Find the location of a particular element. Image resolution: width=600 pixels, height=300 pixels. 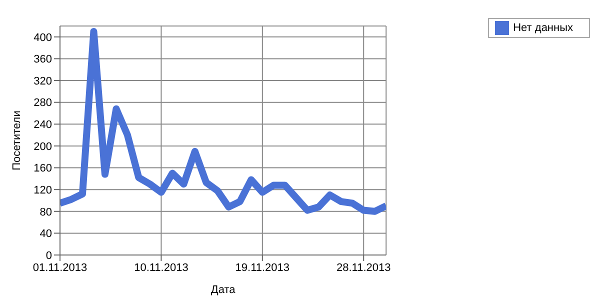

x-tick-label: 28.11.2013 is located at coordinates (363, 268).